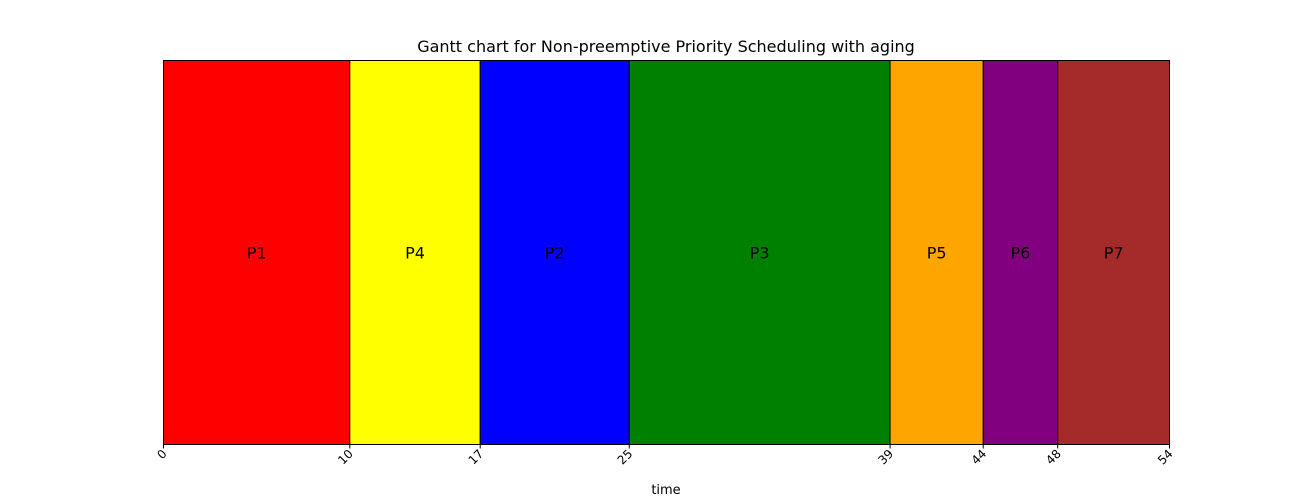  I want to click on x-tick-label: 10, so click(345, 457).